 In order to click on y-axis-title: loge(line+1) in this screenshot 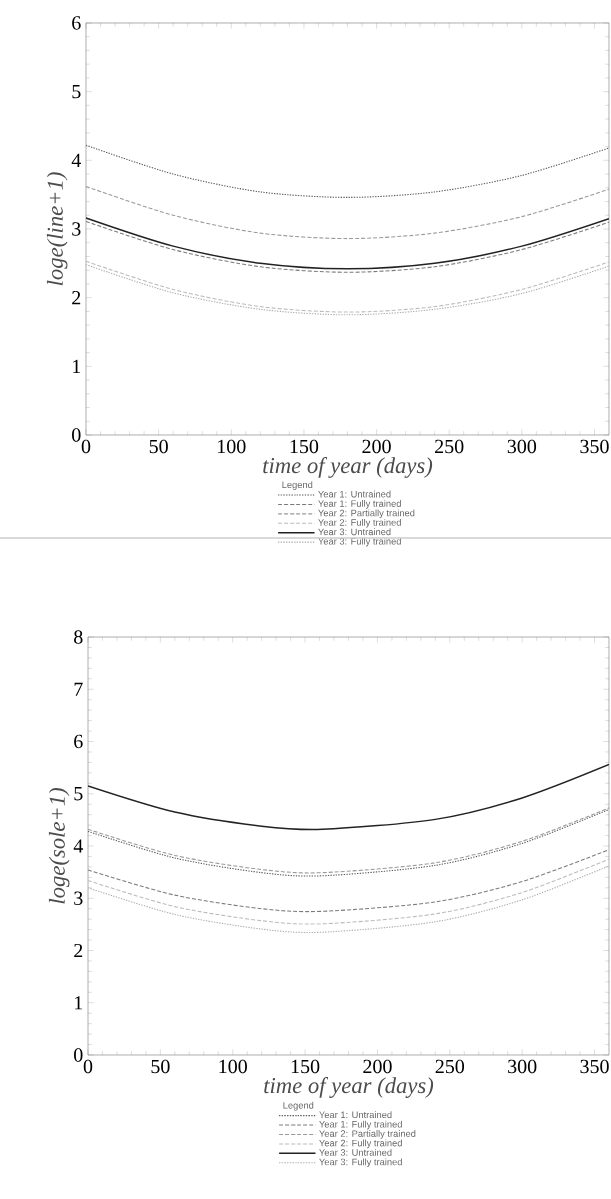, I will do `click(57, 229)`.